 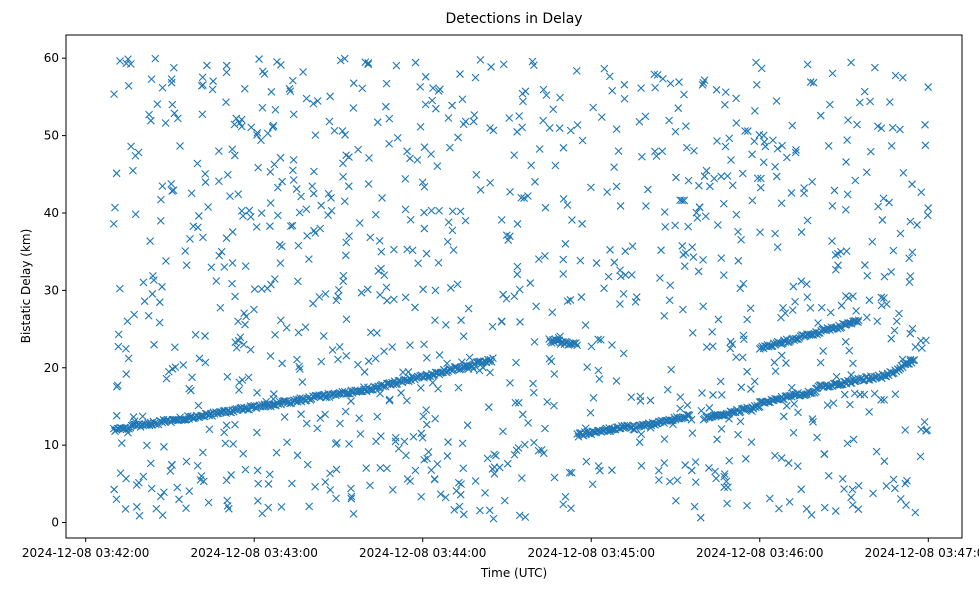 I want to click on x-tick-label: 2024-12-08 03:46:00, so click(x=759, y=553).